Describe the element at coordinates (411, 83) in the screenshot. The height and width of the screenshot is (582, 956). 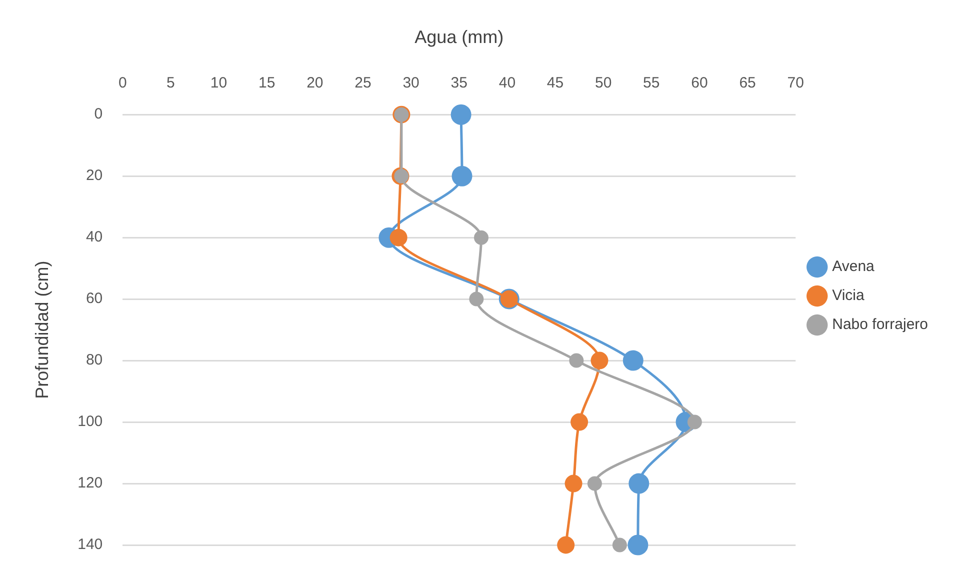
I see `x-tick-label: 30` at that location.